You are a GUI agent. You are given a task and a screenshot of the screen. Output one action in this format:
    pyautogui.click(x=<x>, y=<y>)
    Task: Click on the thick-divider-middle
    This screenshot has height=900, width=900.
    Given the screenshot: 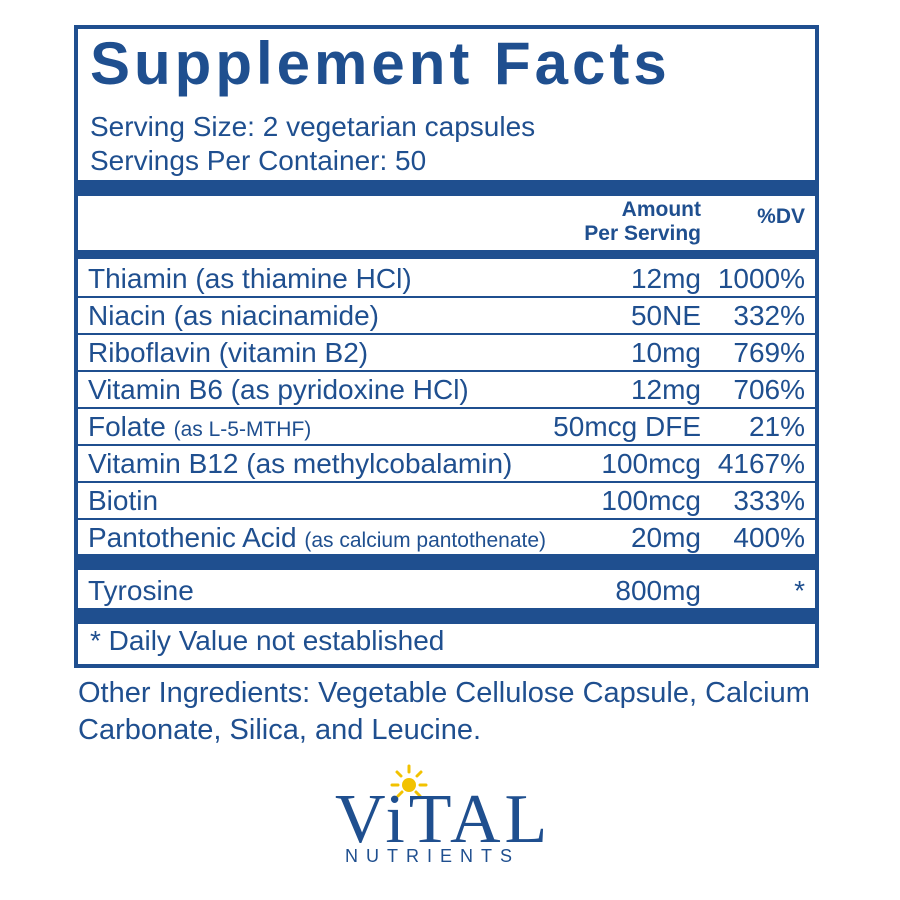 What is the action you would take?
    pyautogui.click(x=446, y=562)
    